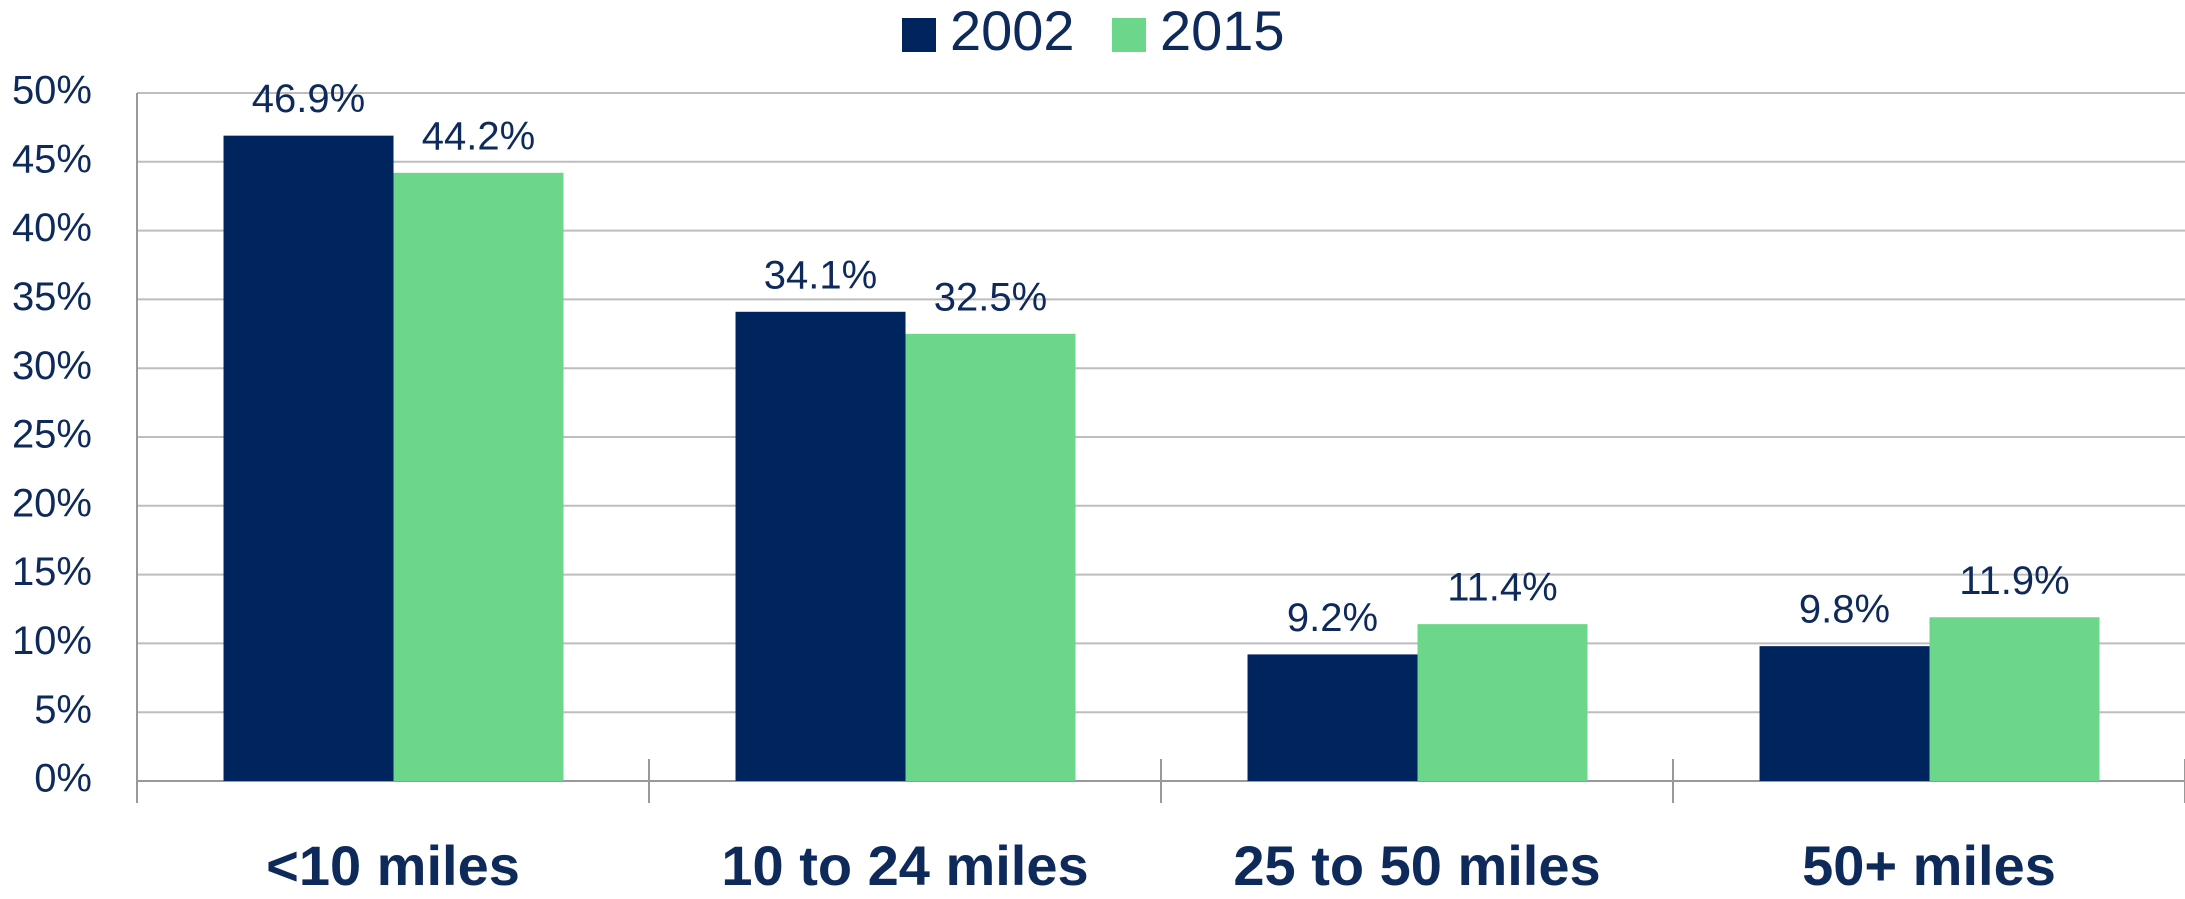 The width and height of the screenshot is (2185, 899). I want to click on x-tick-label: <10 miles, so click(393, 865).